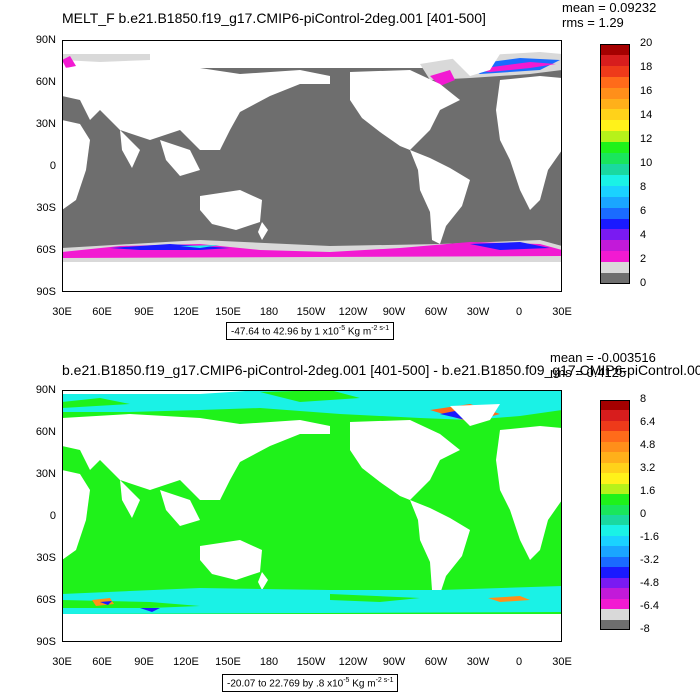 Image resolution: width=700 pixels, height=700 pixels. I want to click on range-text: -47.64 to 42.96 by 1 x10, so click(285, 332).